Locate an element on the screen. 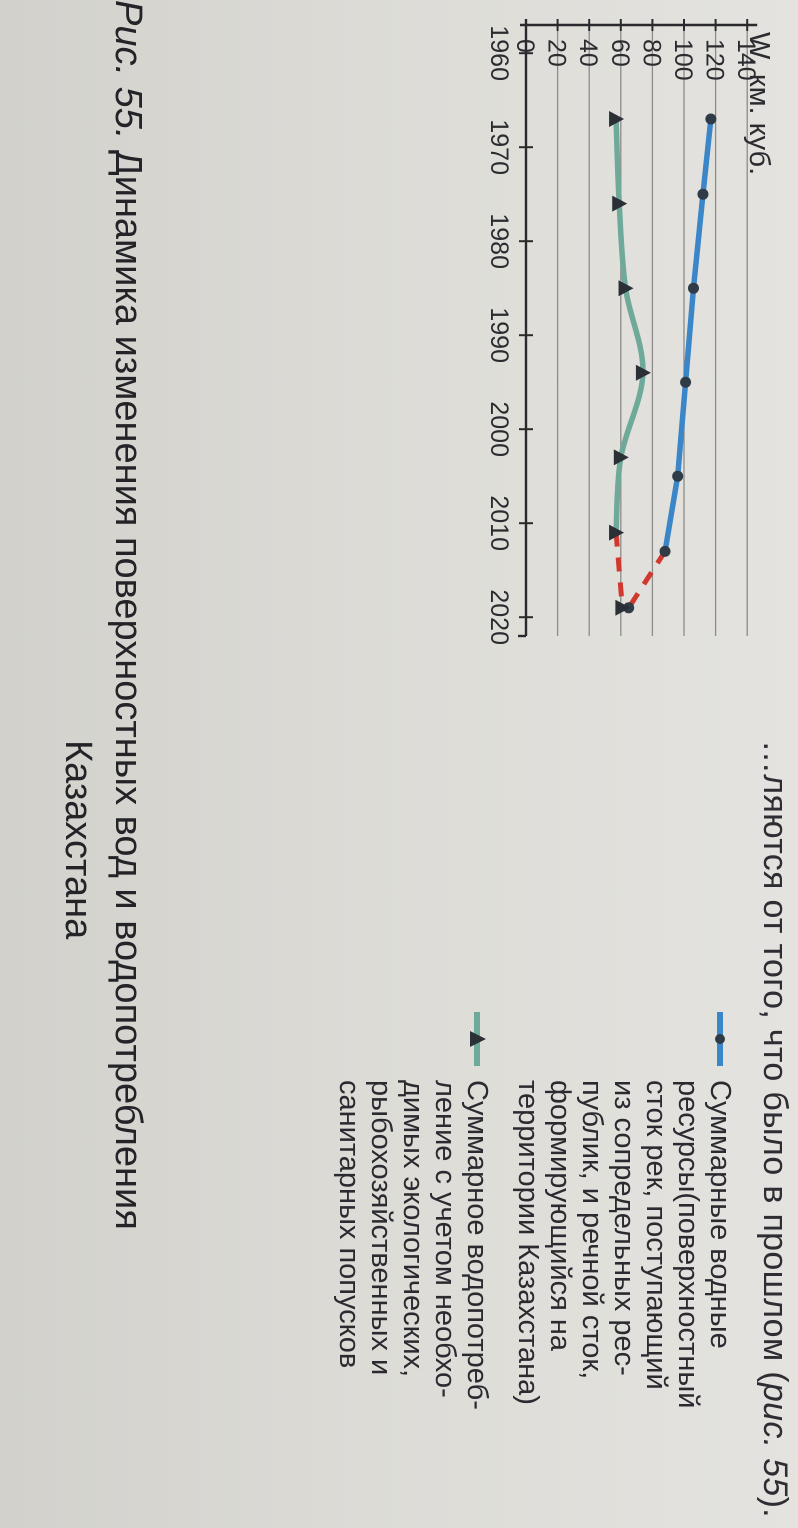 The width and height of the screenshot is (798, 1528). grid-lines is located at coordinates (652, 331).